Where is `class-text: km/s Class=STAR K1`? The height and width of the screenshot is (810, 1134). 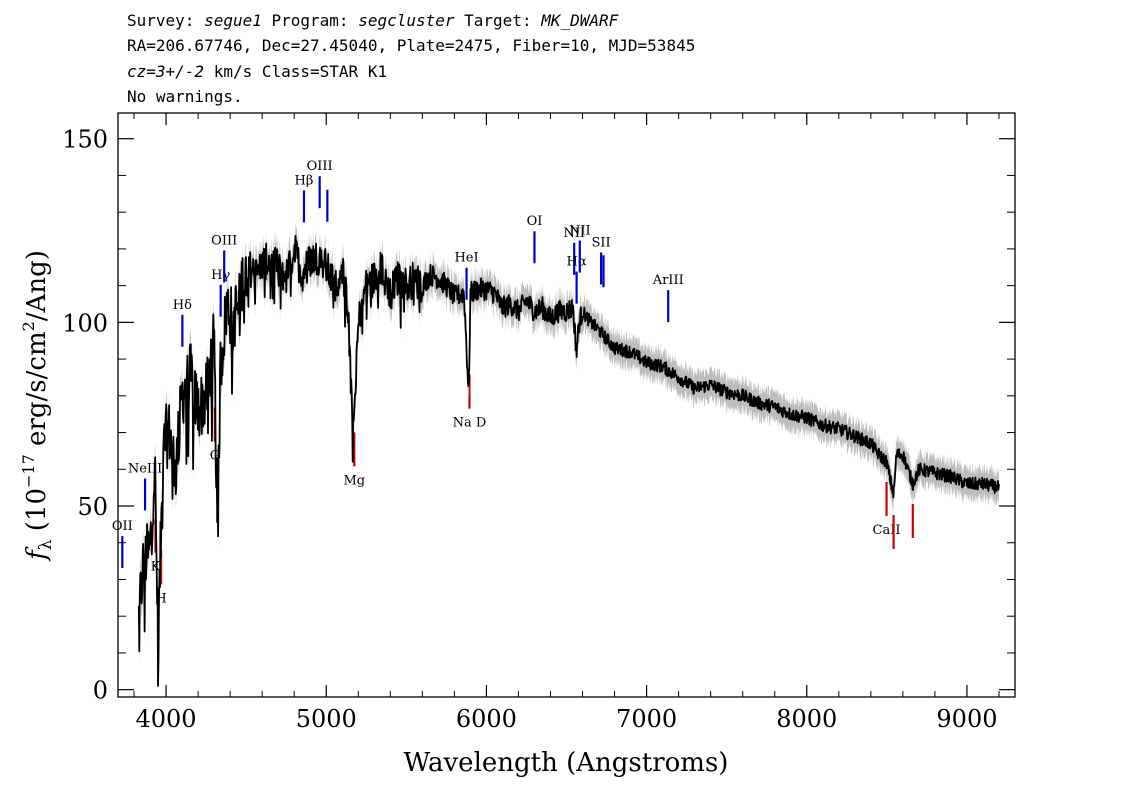 class-text: km/s Class=STAR K1 is located at coordinates (296, 71).